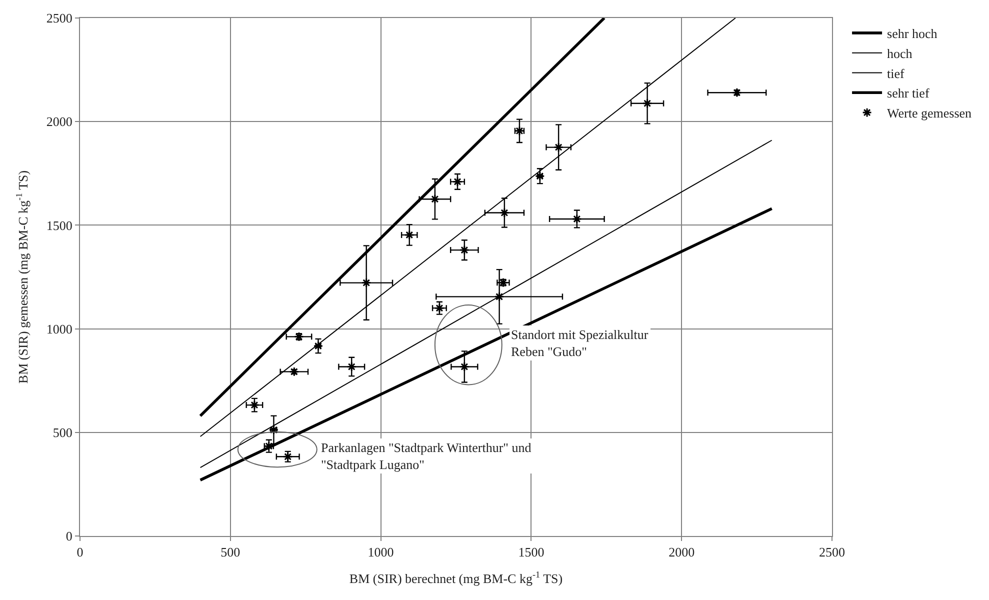  Describe the element at coordinates (62, 432) in the screenshot. I see `y-tick-label: 500` at that location.